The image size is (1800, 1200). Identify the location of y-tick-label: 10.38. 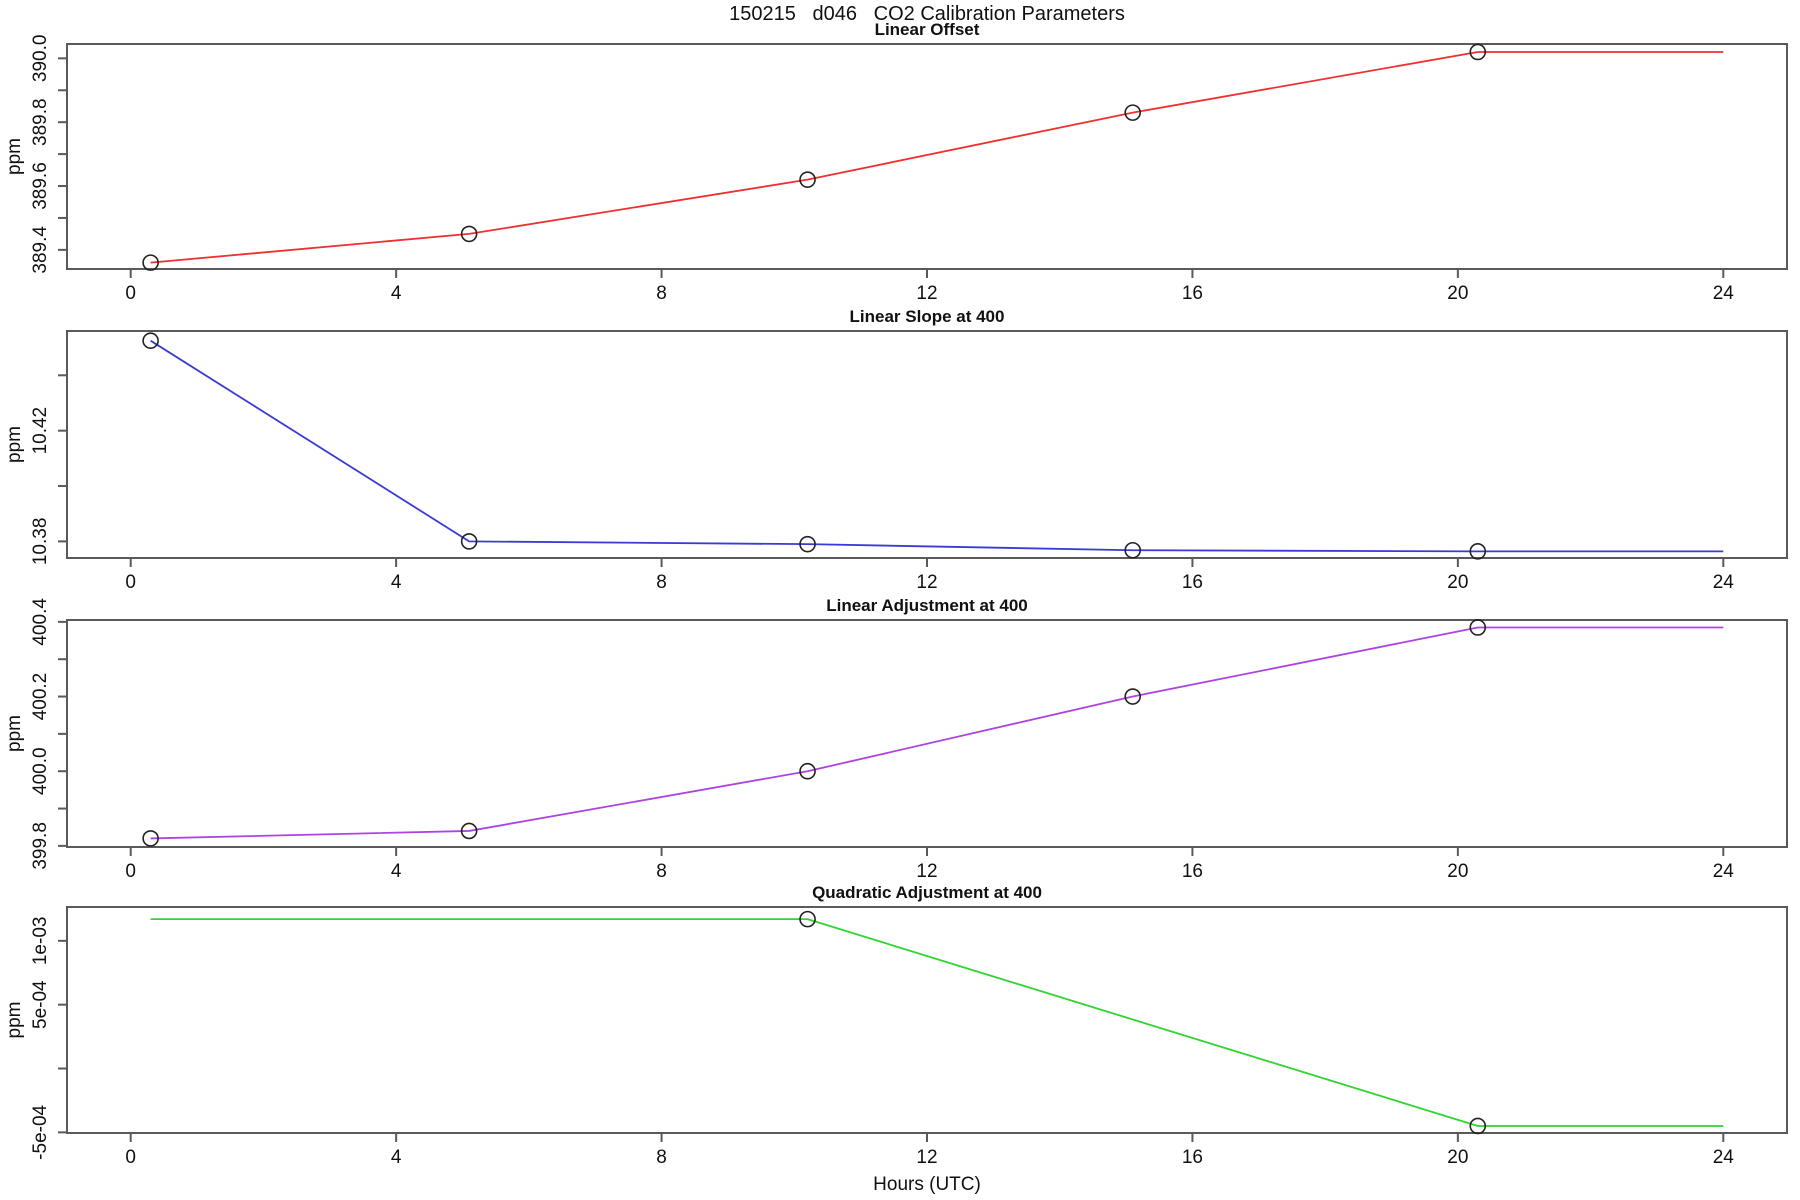
(40, 542).